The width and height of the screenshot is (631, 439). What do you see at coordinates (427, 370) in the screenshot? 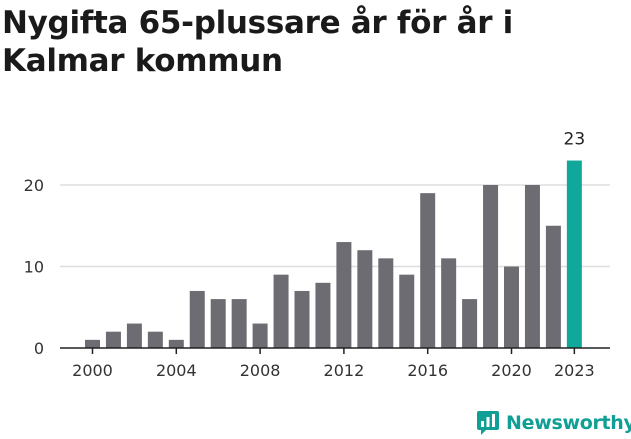
I see `x-tick-label: 2016` at bounding box center [427, 370].